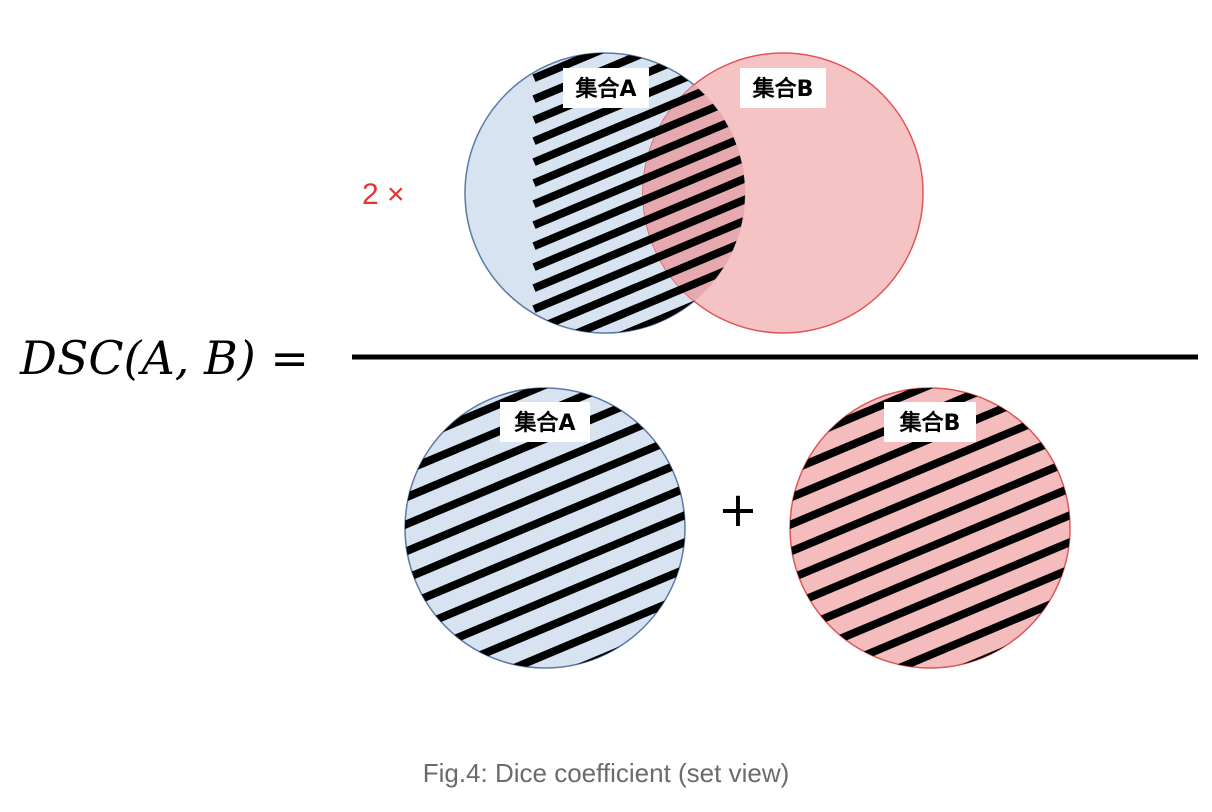 This screenshot has width=1212, height=812. I want to click on set-b-label: 集合B, so click(783, 89).